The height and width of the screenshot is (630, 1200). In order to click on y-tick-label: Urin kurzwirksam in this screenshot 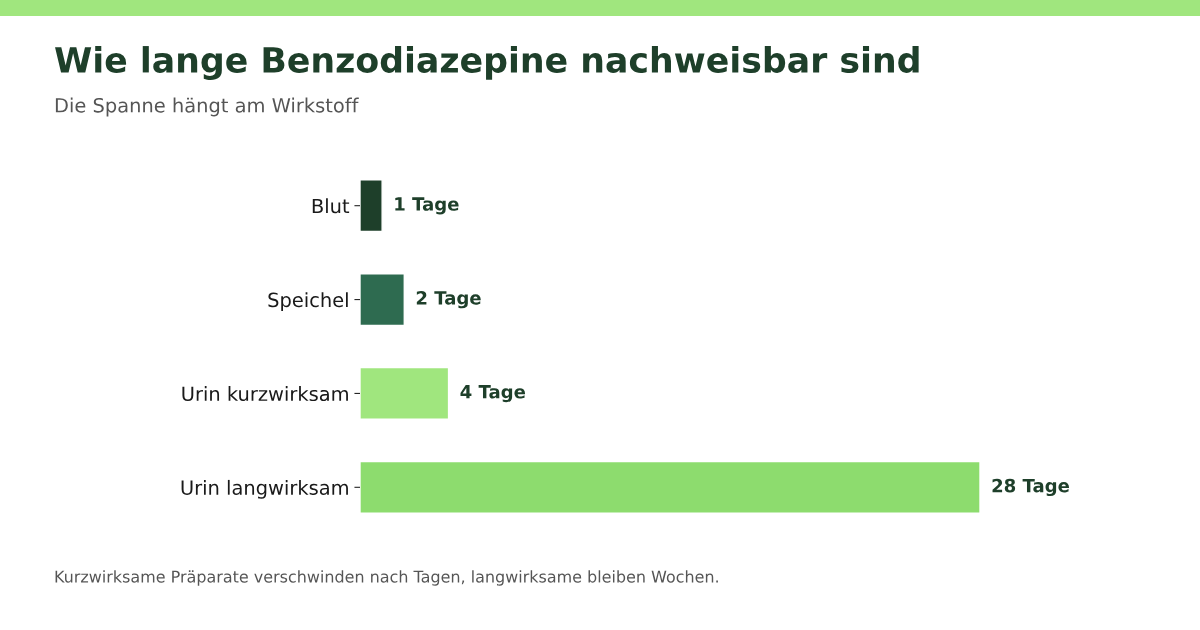, I will do `click(265, 394)`.